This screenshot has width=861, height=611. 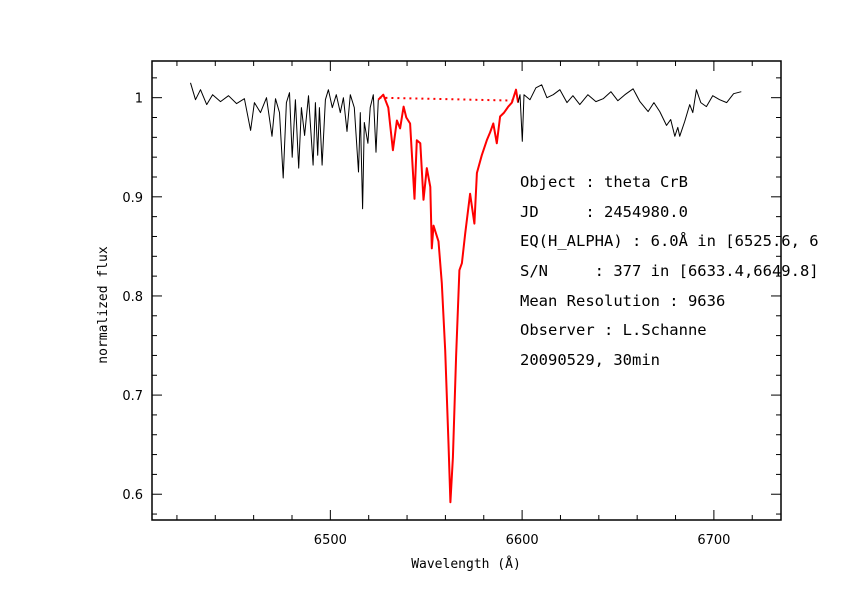 What do you see at coordinates (132, 396) in the screenshot?
I see `y-tick-label: 0.7` at bounding box center [132, 396].